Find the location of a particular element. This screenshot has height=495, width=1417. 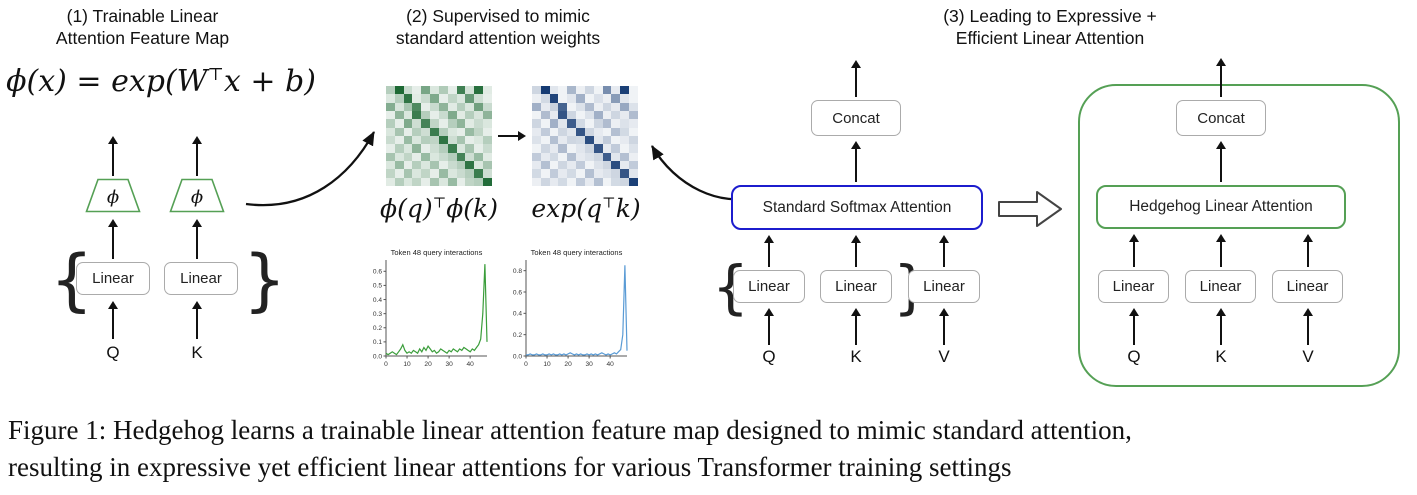

hedgehog-linear-attention-box: Hedgehog Linear Attention is located at coordinates (1221, 207).